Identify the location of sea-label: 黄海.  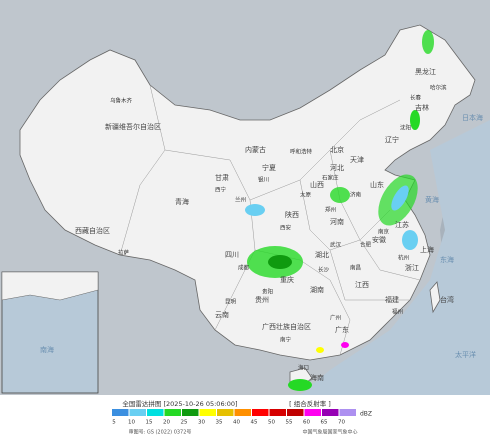
(432, 199).